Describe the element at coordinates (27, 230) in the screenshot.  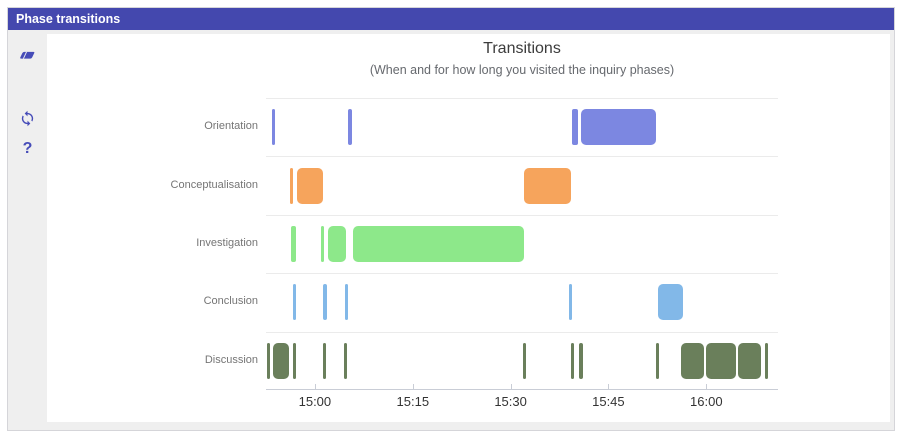
I see `tool-sidebar: ?` at that location.